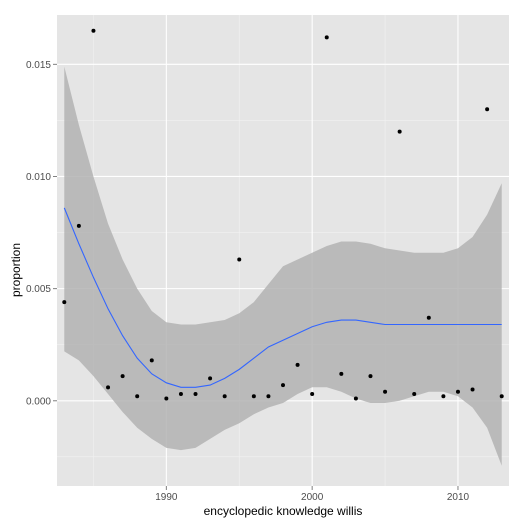 The image size is (525, 525). What do you see at coordinates (41, 233) in the screenshot?
I see `y-axis-ticks: 0.000 0.005 0.010 0.015` at bounding box center [41, 233].